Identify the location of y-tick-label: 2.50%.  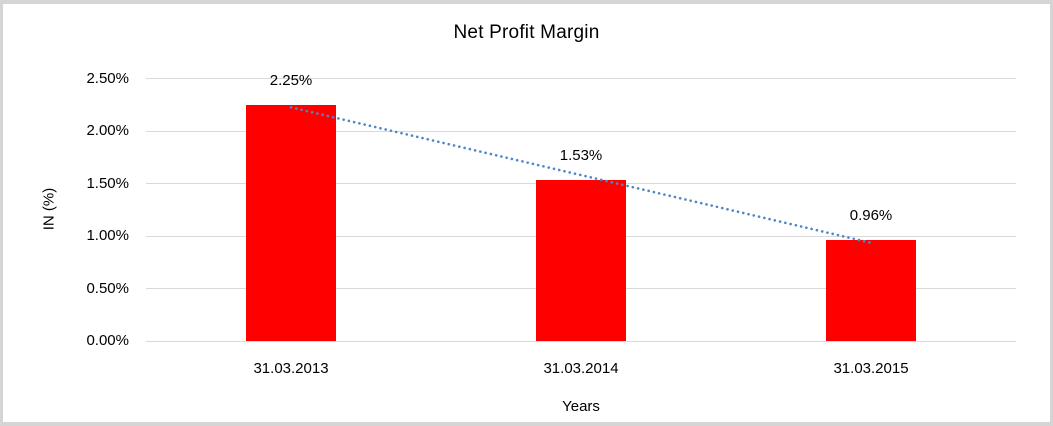
(107, 78).